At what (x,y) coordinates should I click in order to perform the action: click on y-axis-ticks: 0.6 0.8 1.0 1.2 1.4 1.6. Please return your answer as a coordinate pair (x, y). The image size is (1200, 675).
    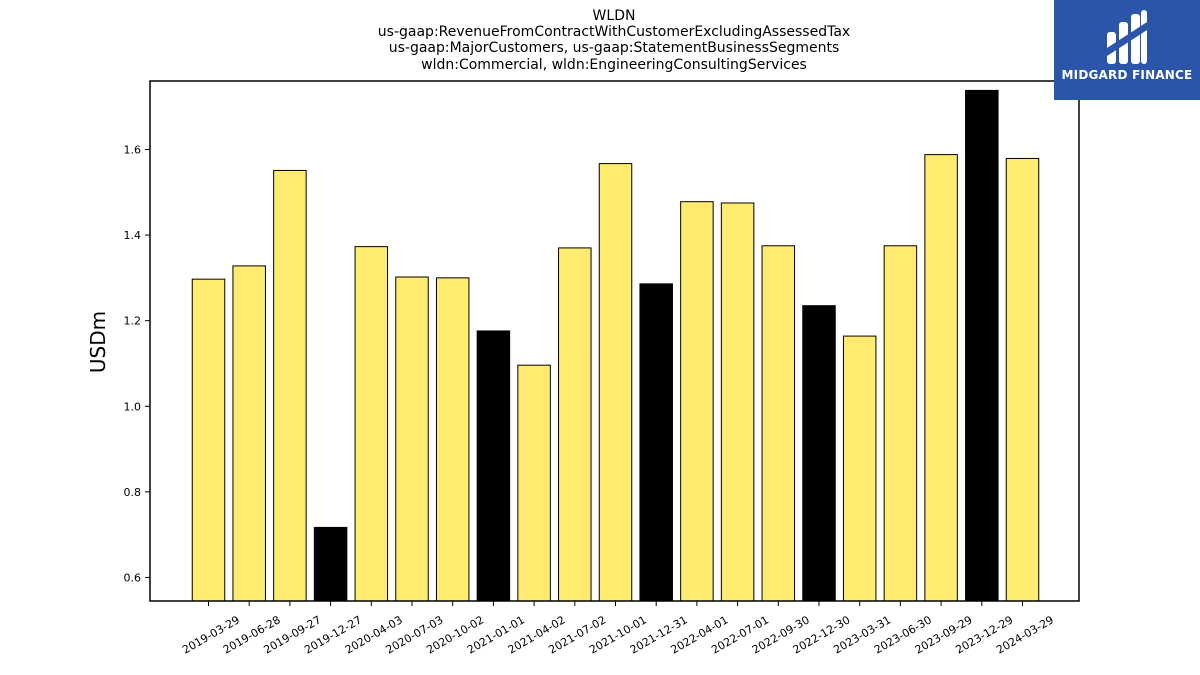
    Looking at the image, I should click on (137, 363).